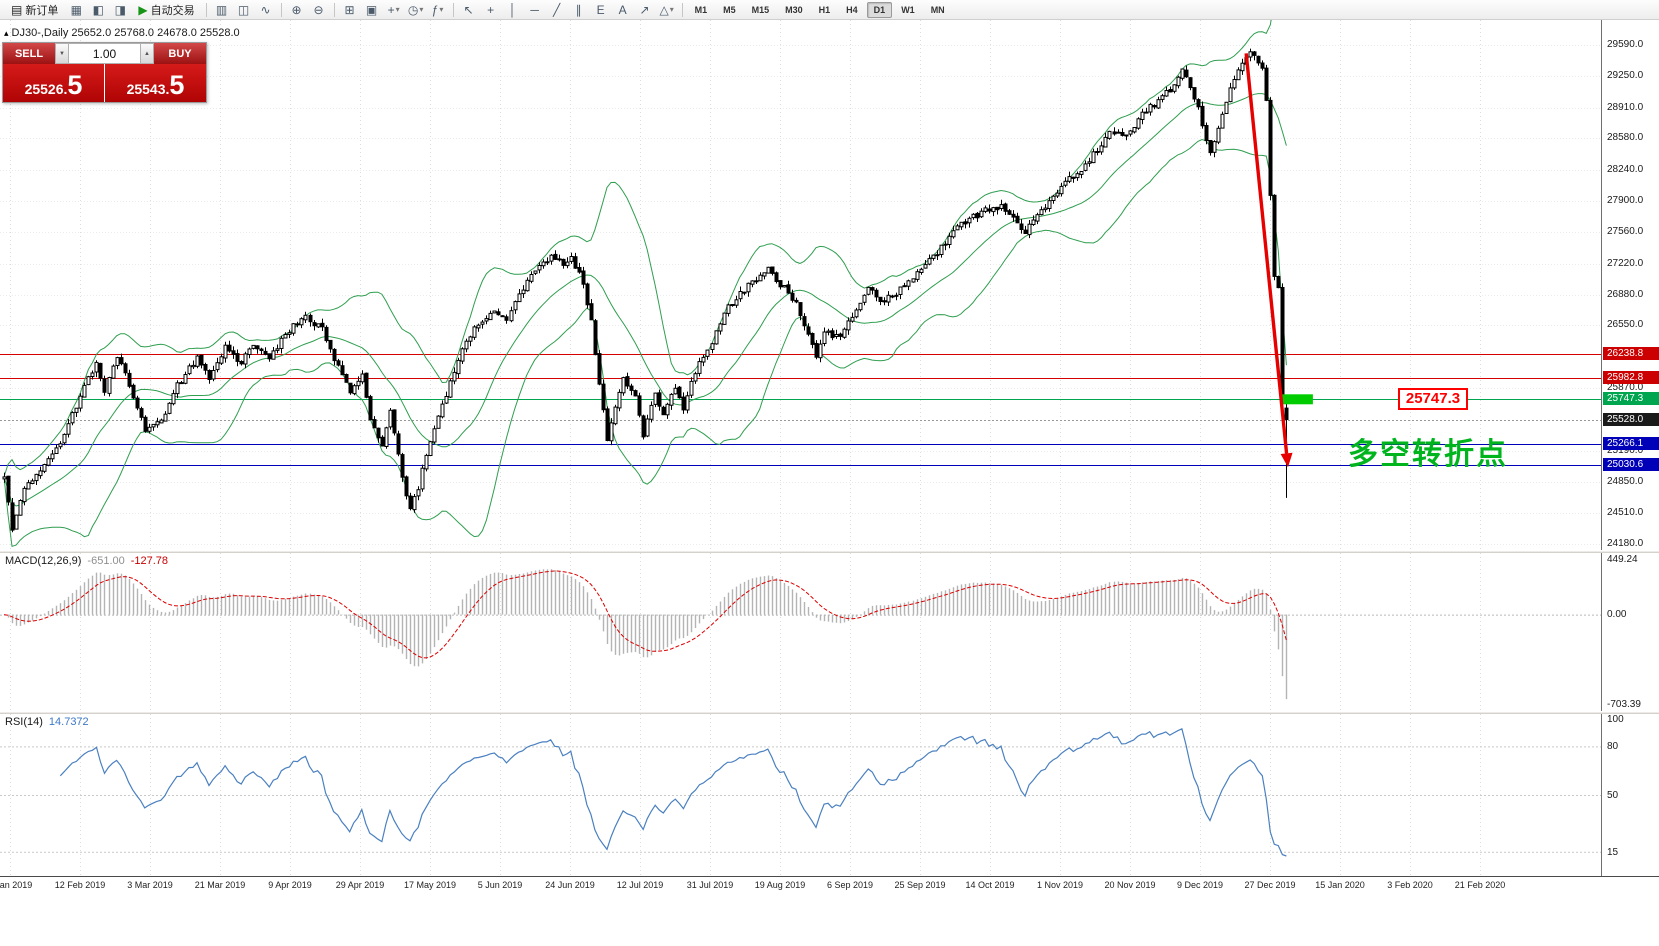 Image resolution: width=1659 pixels, height=946 pixels. Describe the element at coordinates (1428, 454) in the screenshot. I see `trend-reversal-note: 多空转折点` at that location.